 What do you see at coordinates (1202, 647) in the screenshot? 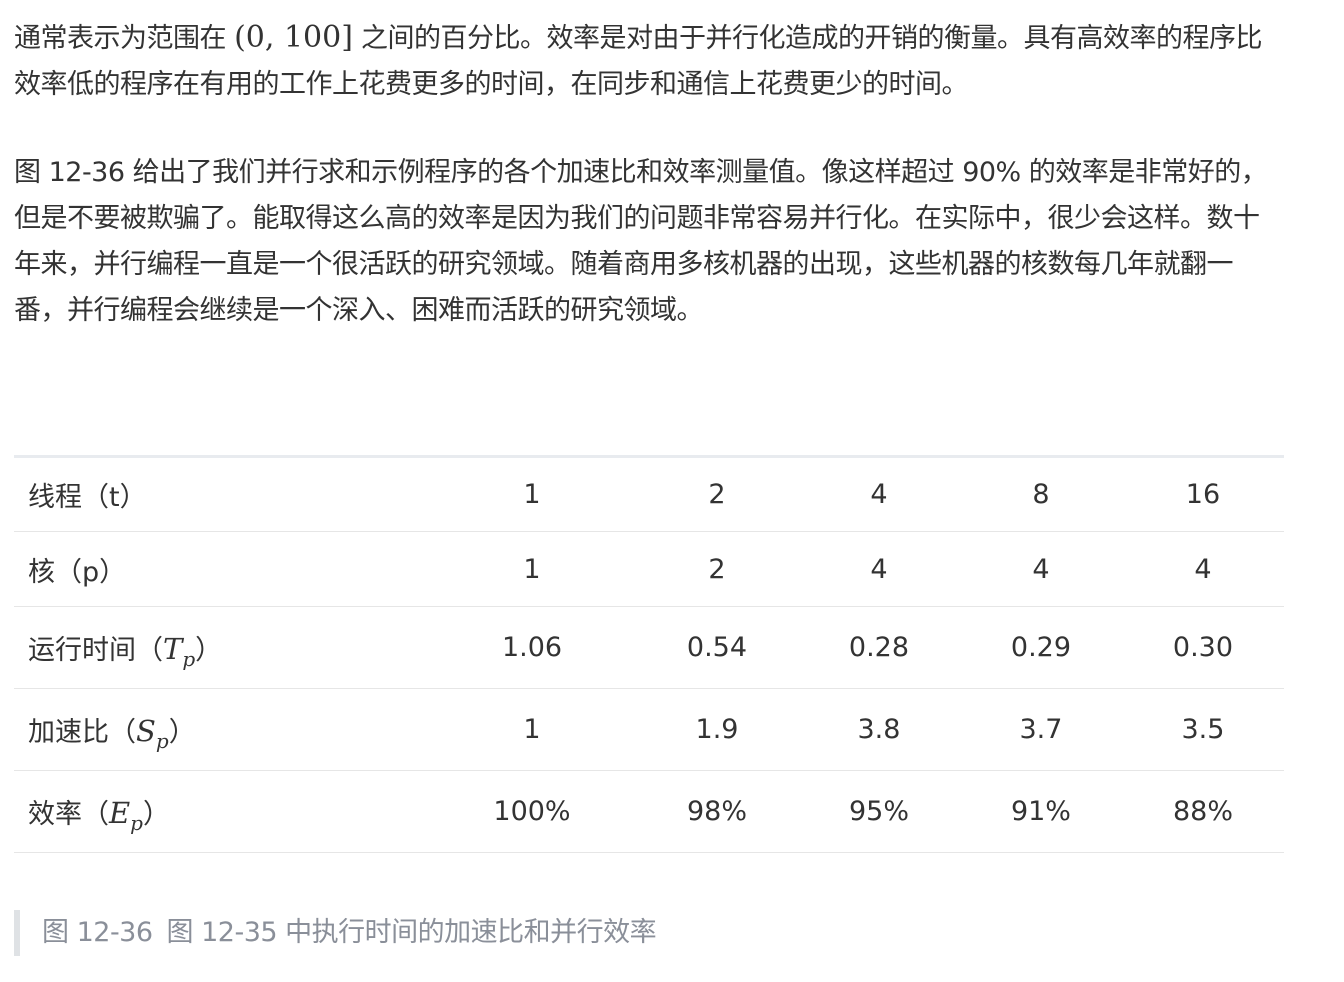
I see `table-cell: 0.30` at bounding box center [1202, 647].